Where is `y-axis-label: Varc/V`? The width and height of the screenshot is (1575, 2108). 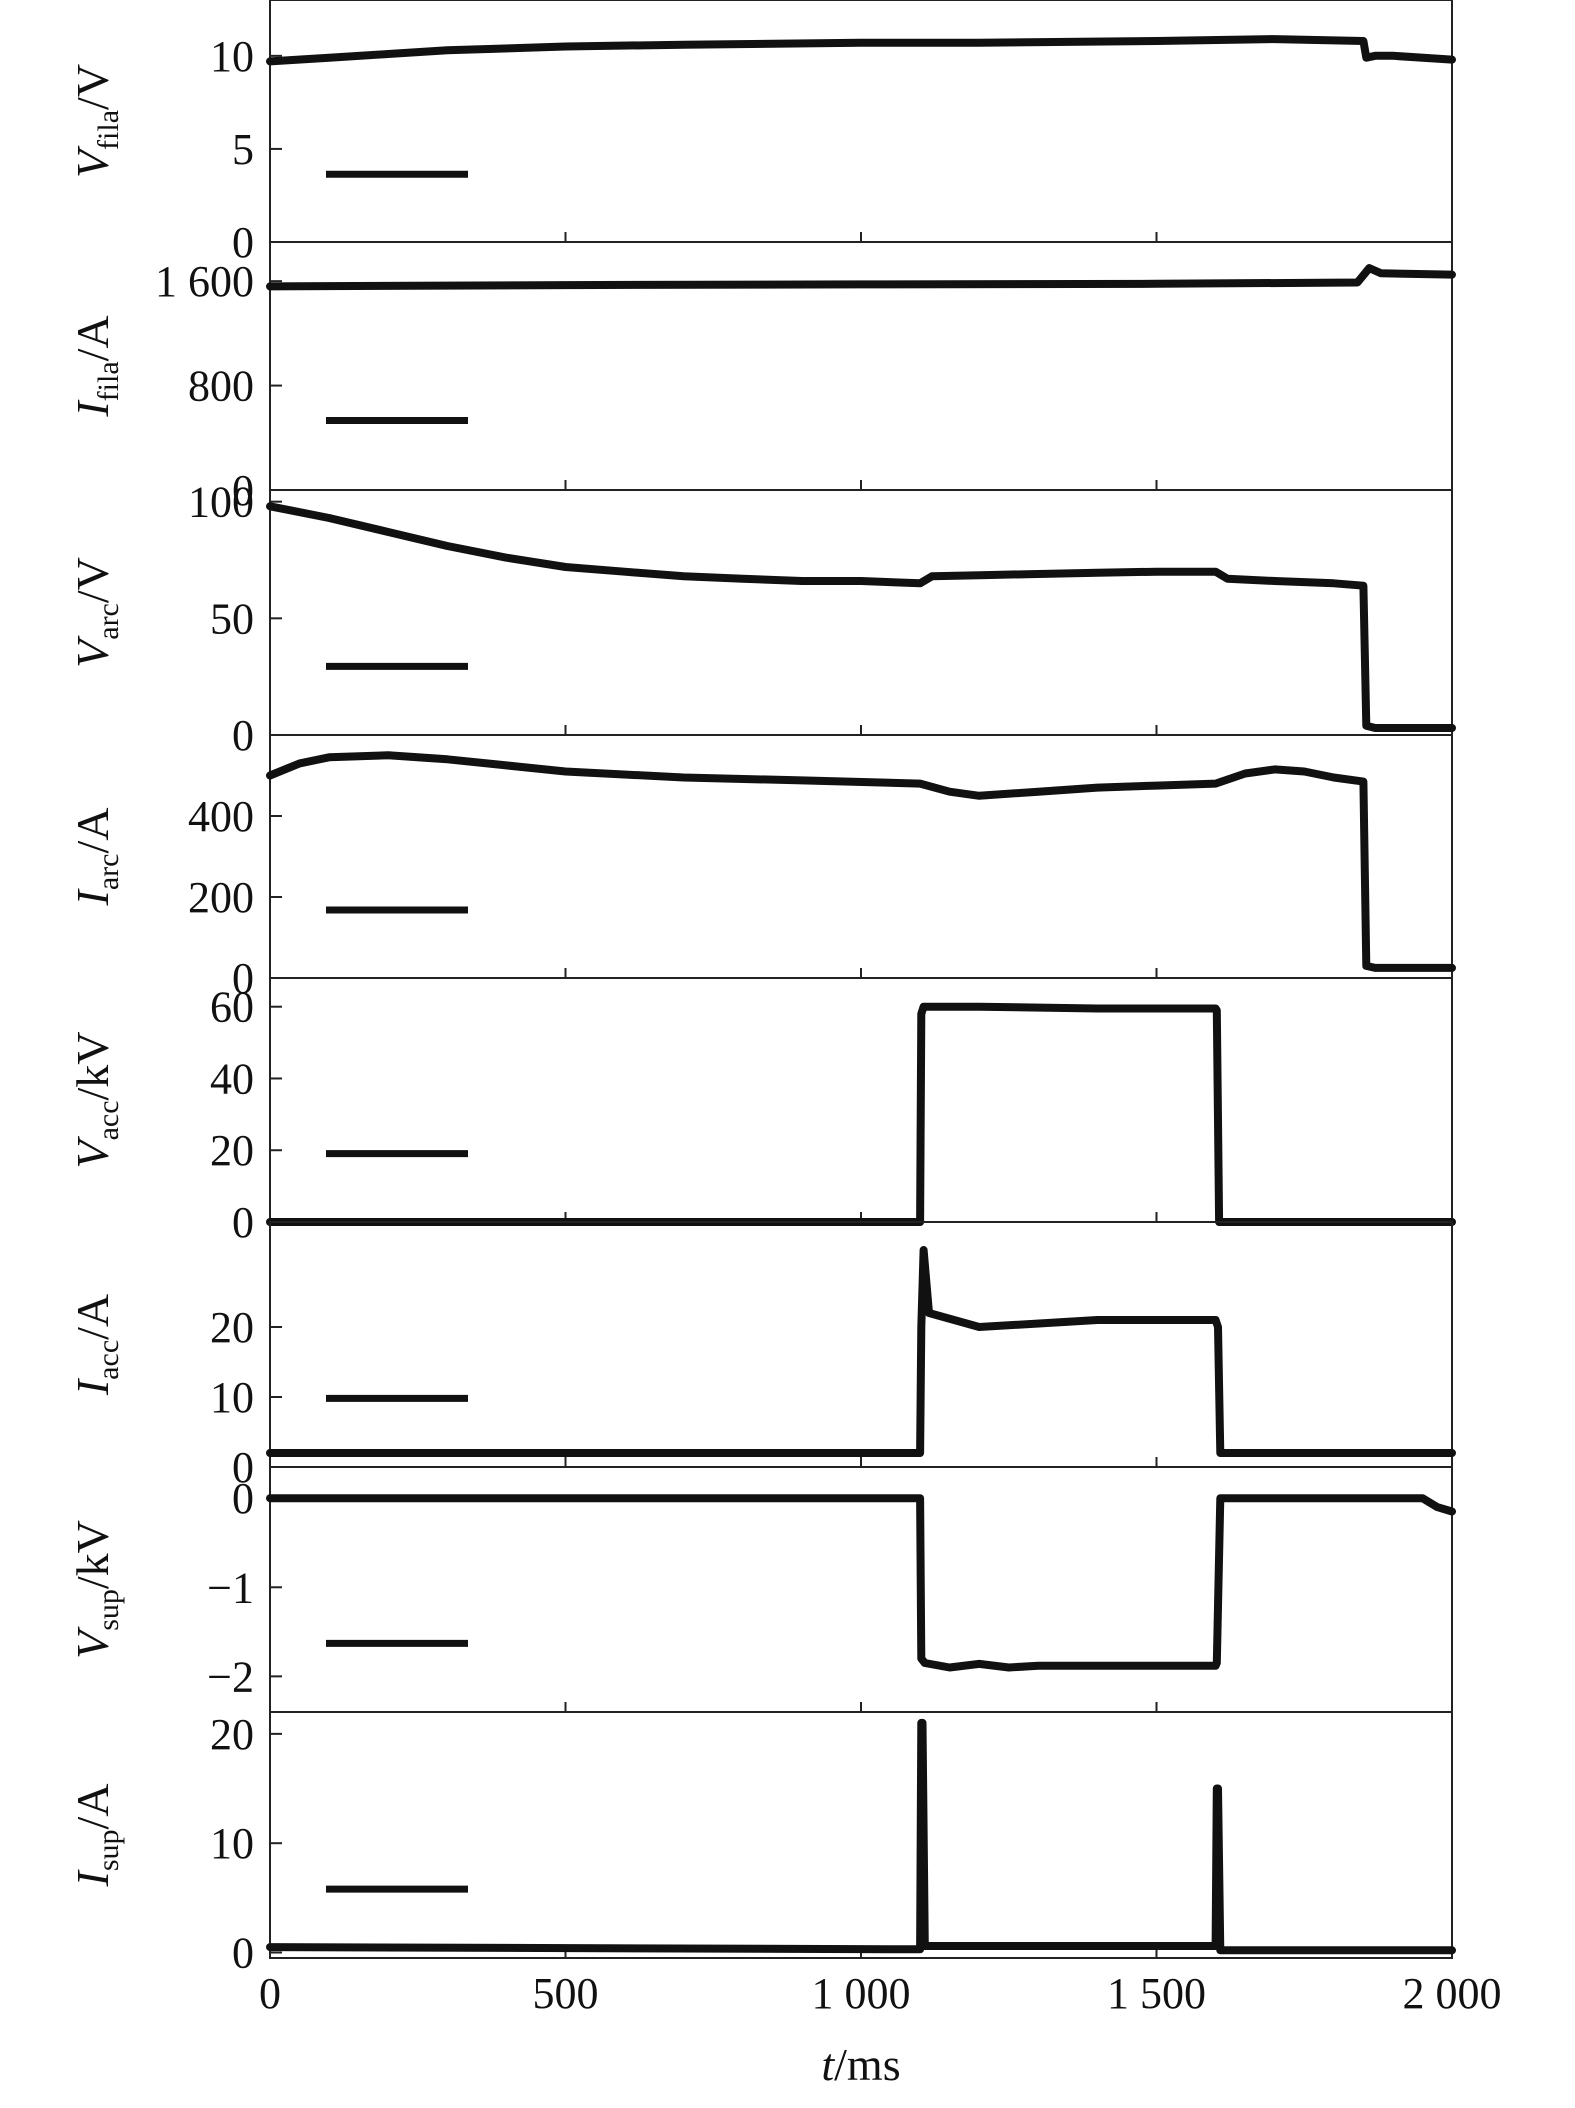 y-axis-label: Varc/V is located at coordinates (96, 612).